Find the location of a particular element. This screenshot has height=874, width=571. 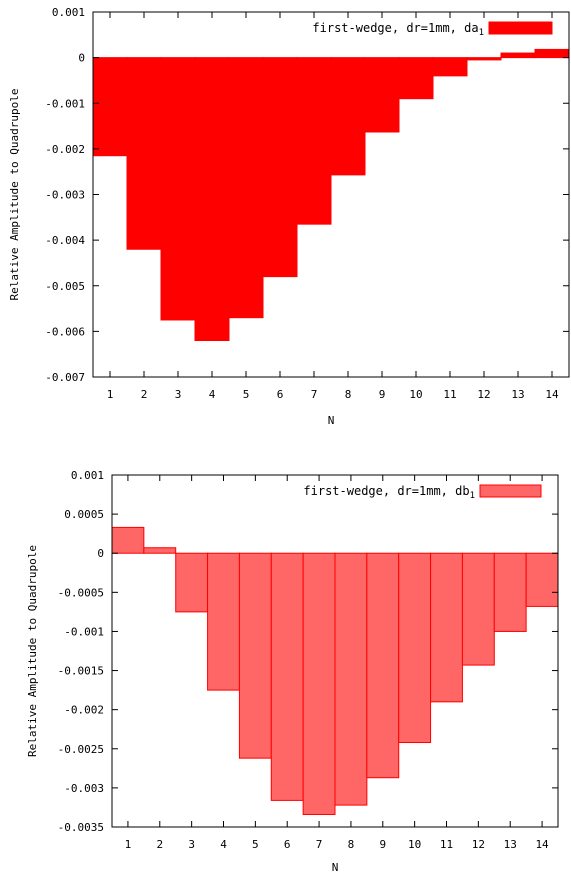

legend-label: first-wedge, dr=1mm, db1 is located at coordinates (389, 492).